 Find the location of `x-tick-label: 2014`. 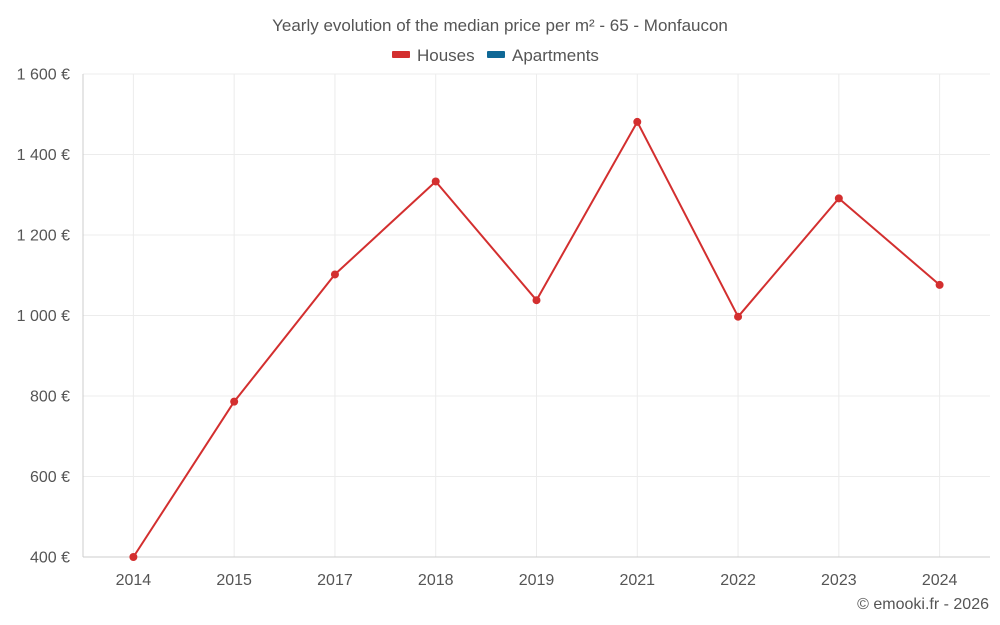

x-tick-label: 2014 is located at coordinates (134, 580).